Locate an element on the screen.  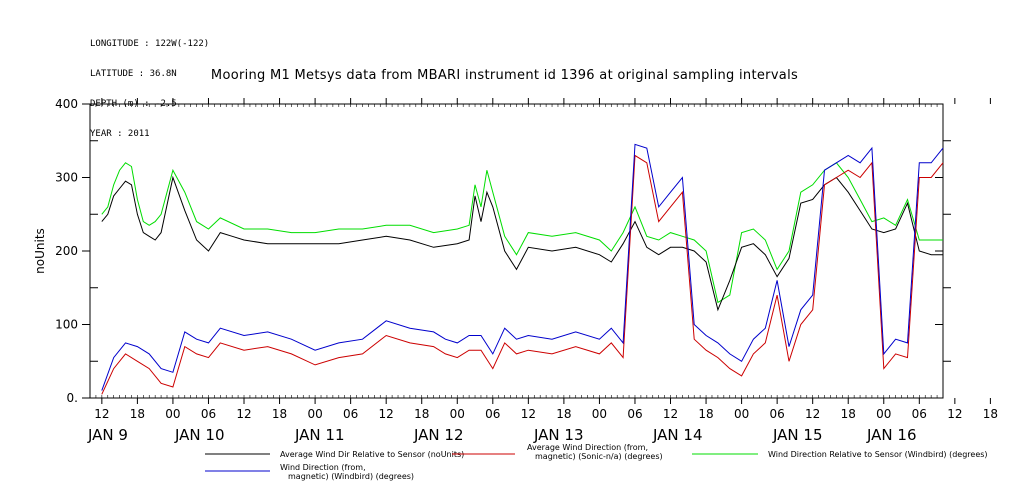
y-axis-label: noUnits is located at coordinates (40, 251).